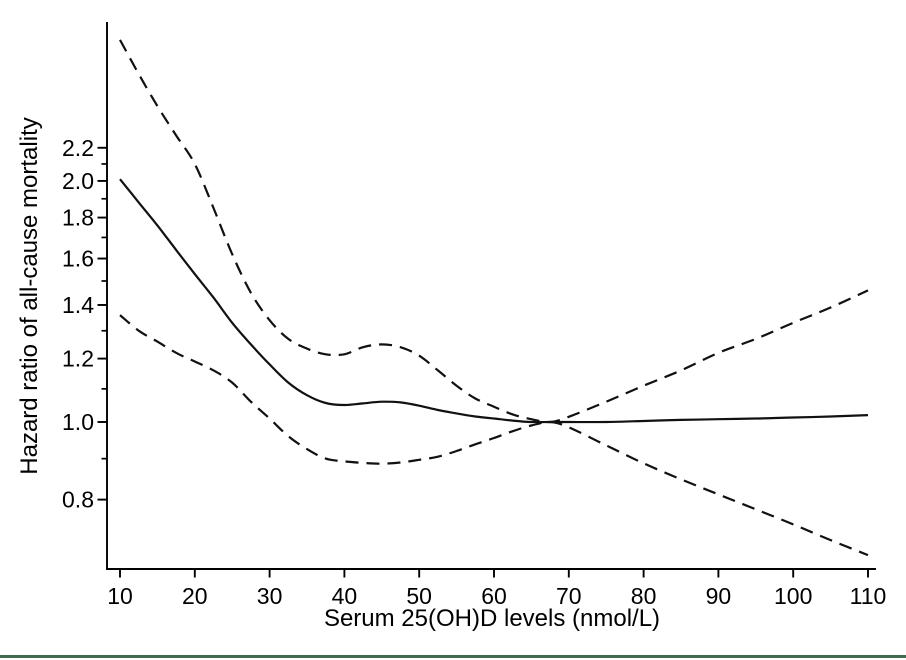 The width and height of the screenshot is (906, 660). Describe the element at coordinates (29, 295) in the screenshot. I see `y-axis-title: Hazard ratio of all-cause mortality` at that location.